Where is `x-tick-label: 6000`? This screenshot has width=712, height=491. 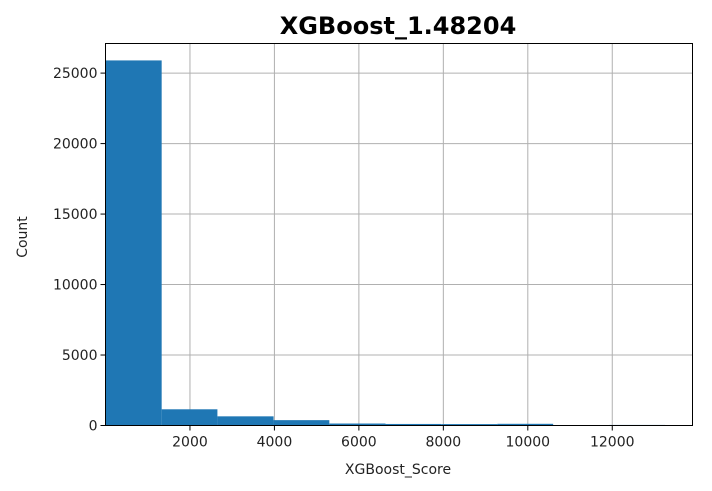
x-tick-label: 6000 is located at coordinates (359, 443).